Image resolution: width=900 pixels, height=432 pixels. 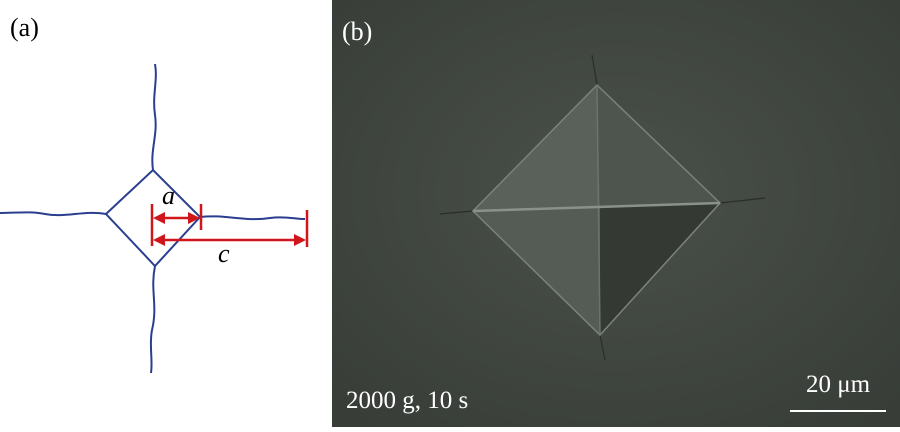 I want to click on condition-label: 2000 g, 10 s, so click(x=407, y=400).